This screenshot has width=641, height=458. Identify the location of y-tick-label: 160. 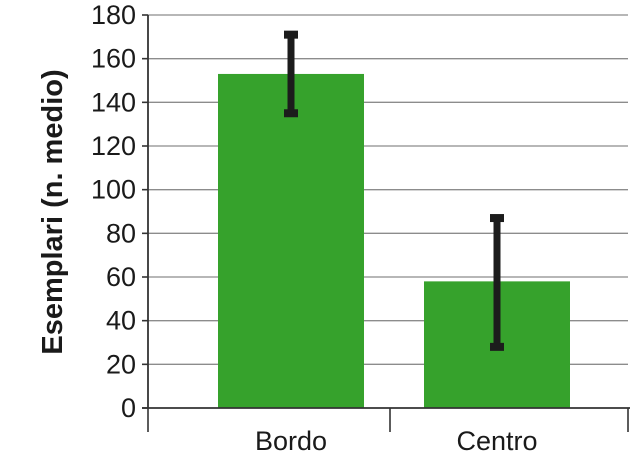
(113, 59).